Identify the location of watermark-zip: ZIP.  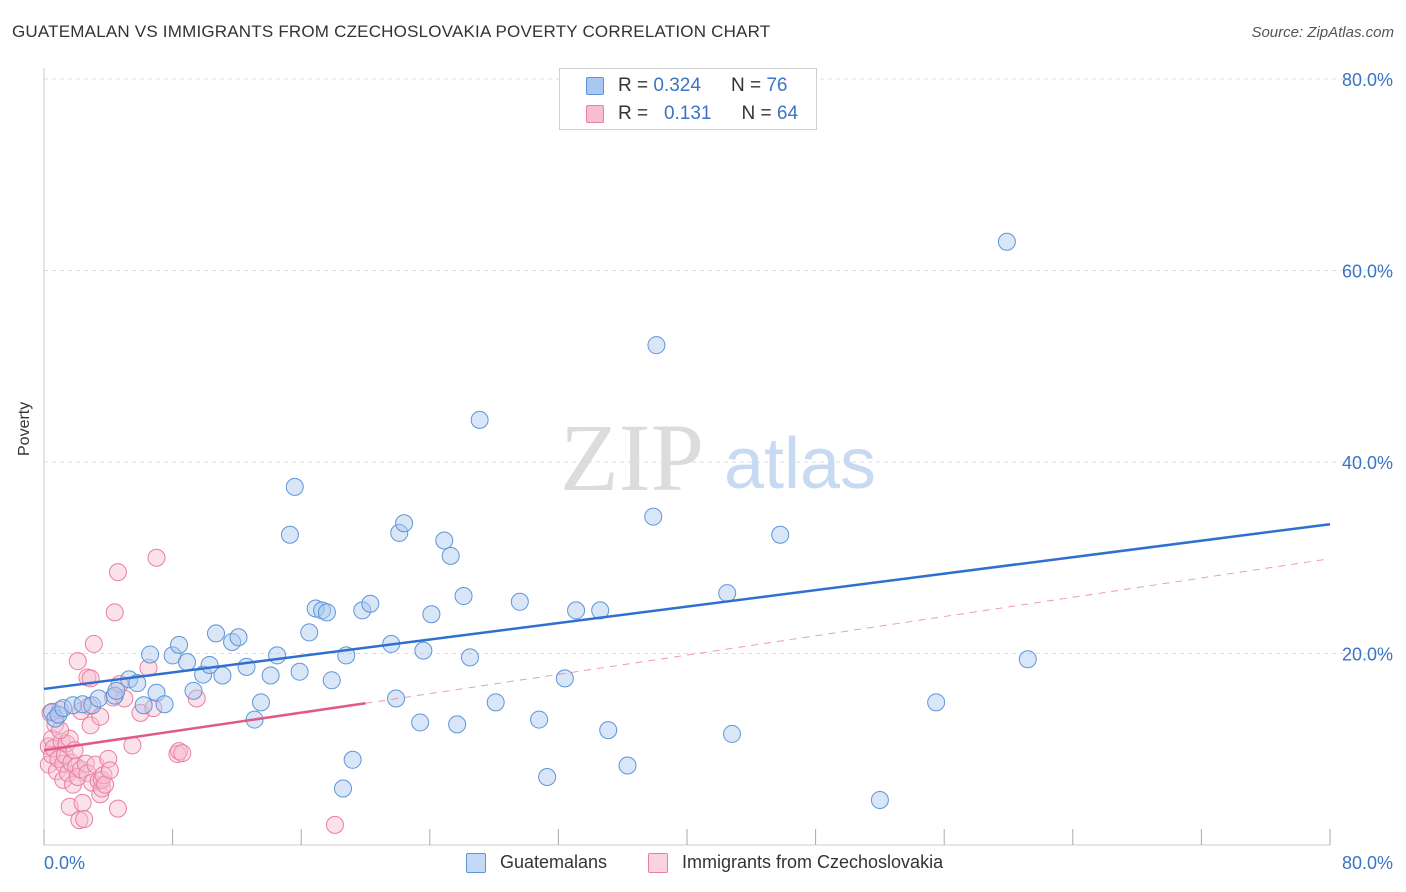
(632, 457).